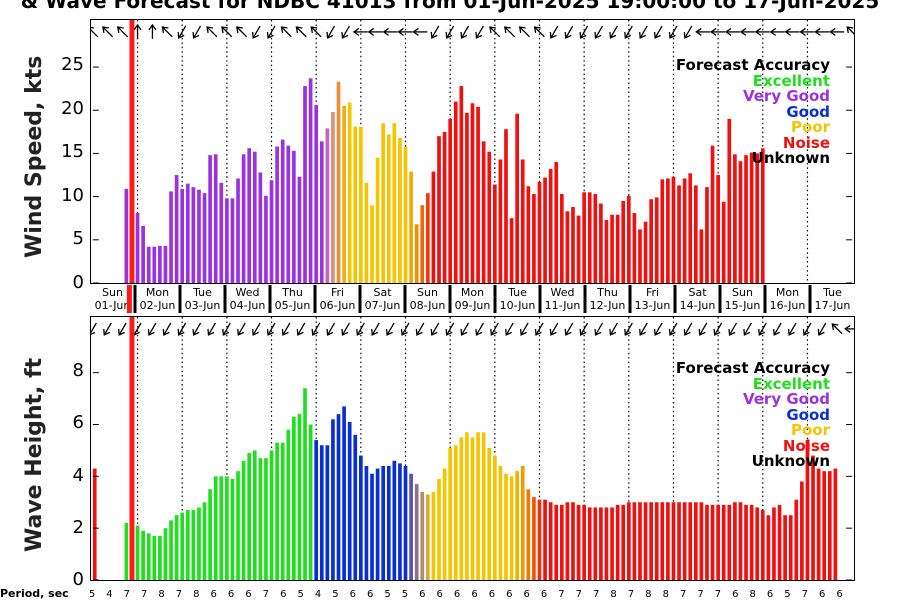 Image resolution: width=900 pixels, height=600 pixels. Describe the element at coordinates (387, 594) in the screenshot. I see `period-value: 5` at that location.